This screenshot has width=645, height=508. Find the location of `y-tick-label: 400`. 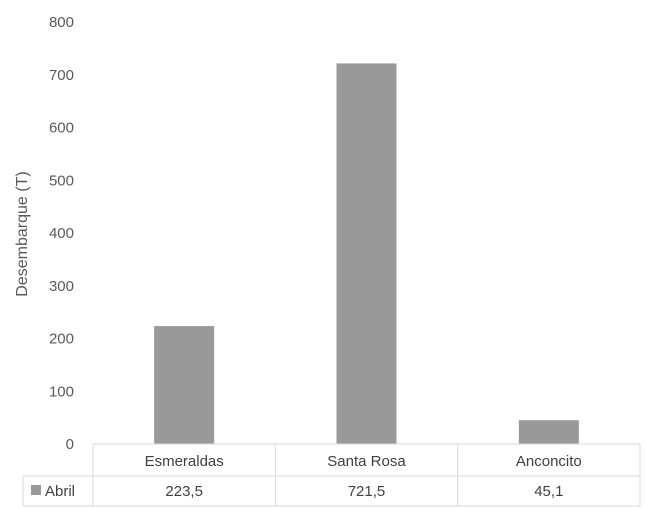

y-tick-label: 400 is located at coordinates (61, 233).